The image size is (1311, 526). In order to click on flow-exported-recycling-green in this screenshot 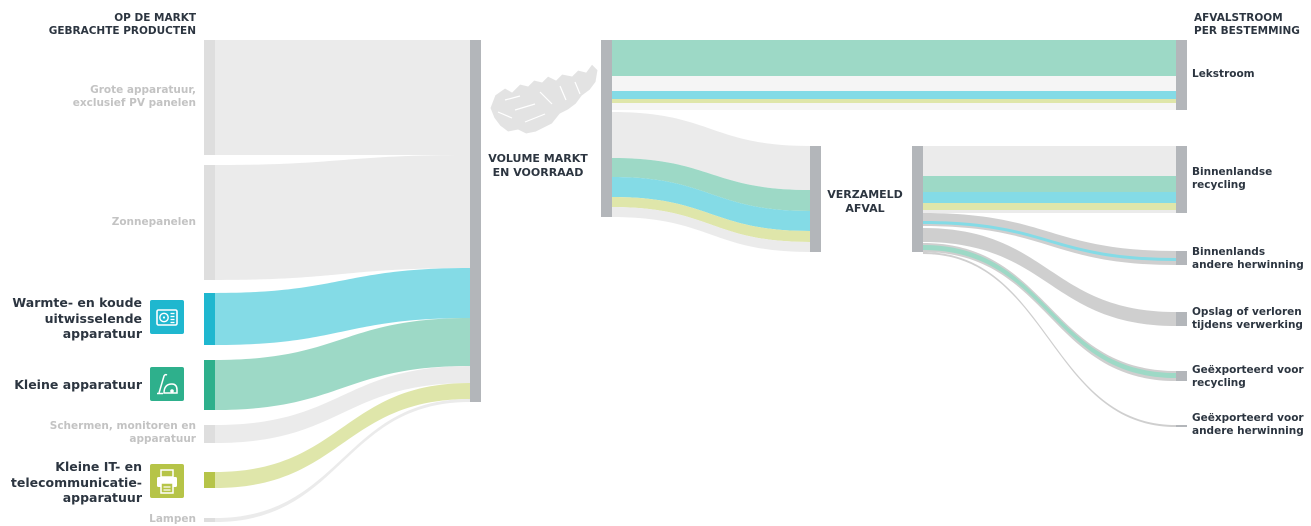, I will do `click(1049, 311)`.